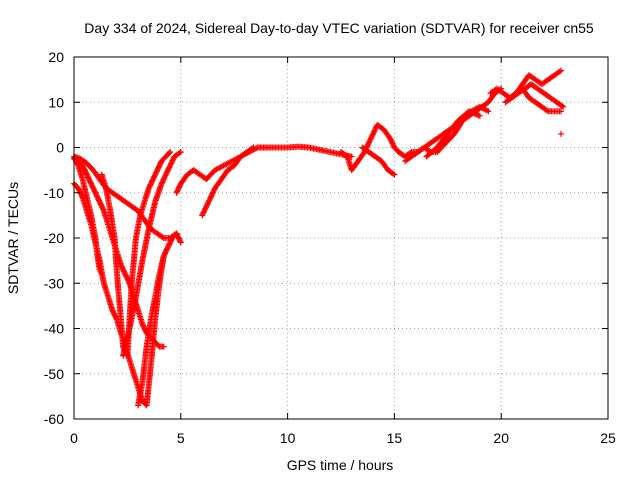  What do you see at coordinates (54, 193) in the screenshot?
I see `y-tick-label: -10` at bounding box center [54, 193].